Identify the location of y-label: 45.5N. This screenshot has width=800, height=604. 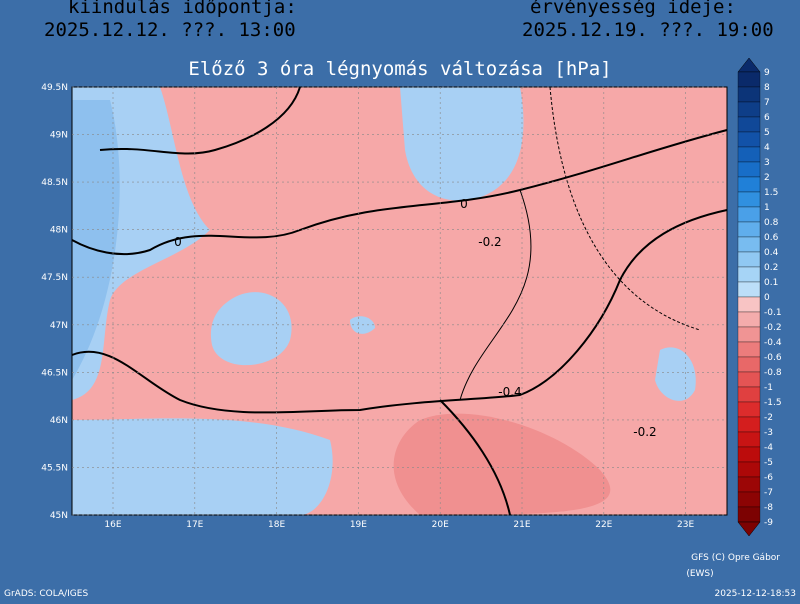
(54, 468).